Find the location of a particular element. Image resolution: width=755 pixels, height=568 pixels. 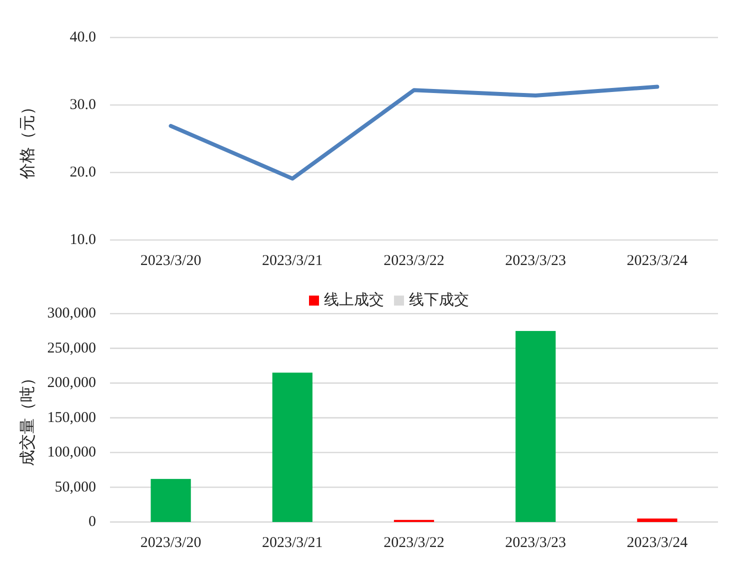

y-tick-label: 0 is located at coordinates (92, 522).